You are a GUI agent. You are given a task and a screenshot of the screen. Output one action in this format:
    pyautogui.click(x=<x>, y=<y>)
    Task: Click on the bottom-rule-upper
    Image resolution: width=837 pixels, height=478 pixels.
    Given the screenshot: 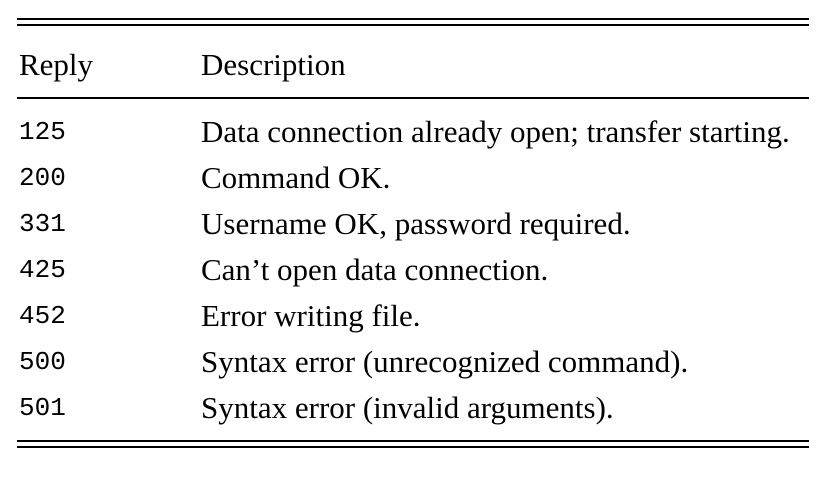 What is the action you would take?
    pyautogui.click(x=413, y=441)
    